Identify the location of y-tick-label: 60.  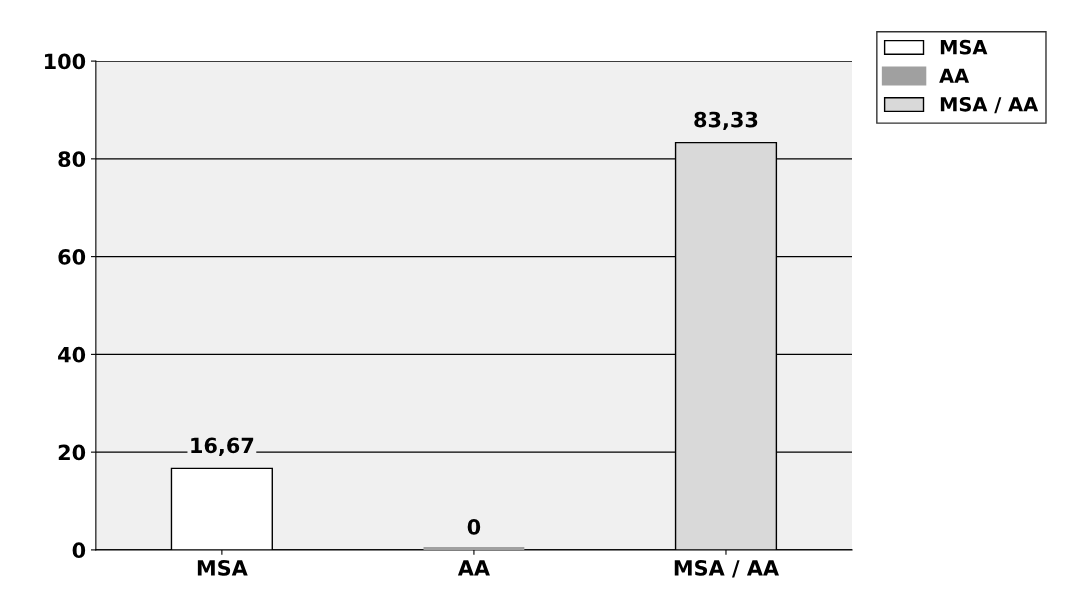
(72, 257).